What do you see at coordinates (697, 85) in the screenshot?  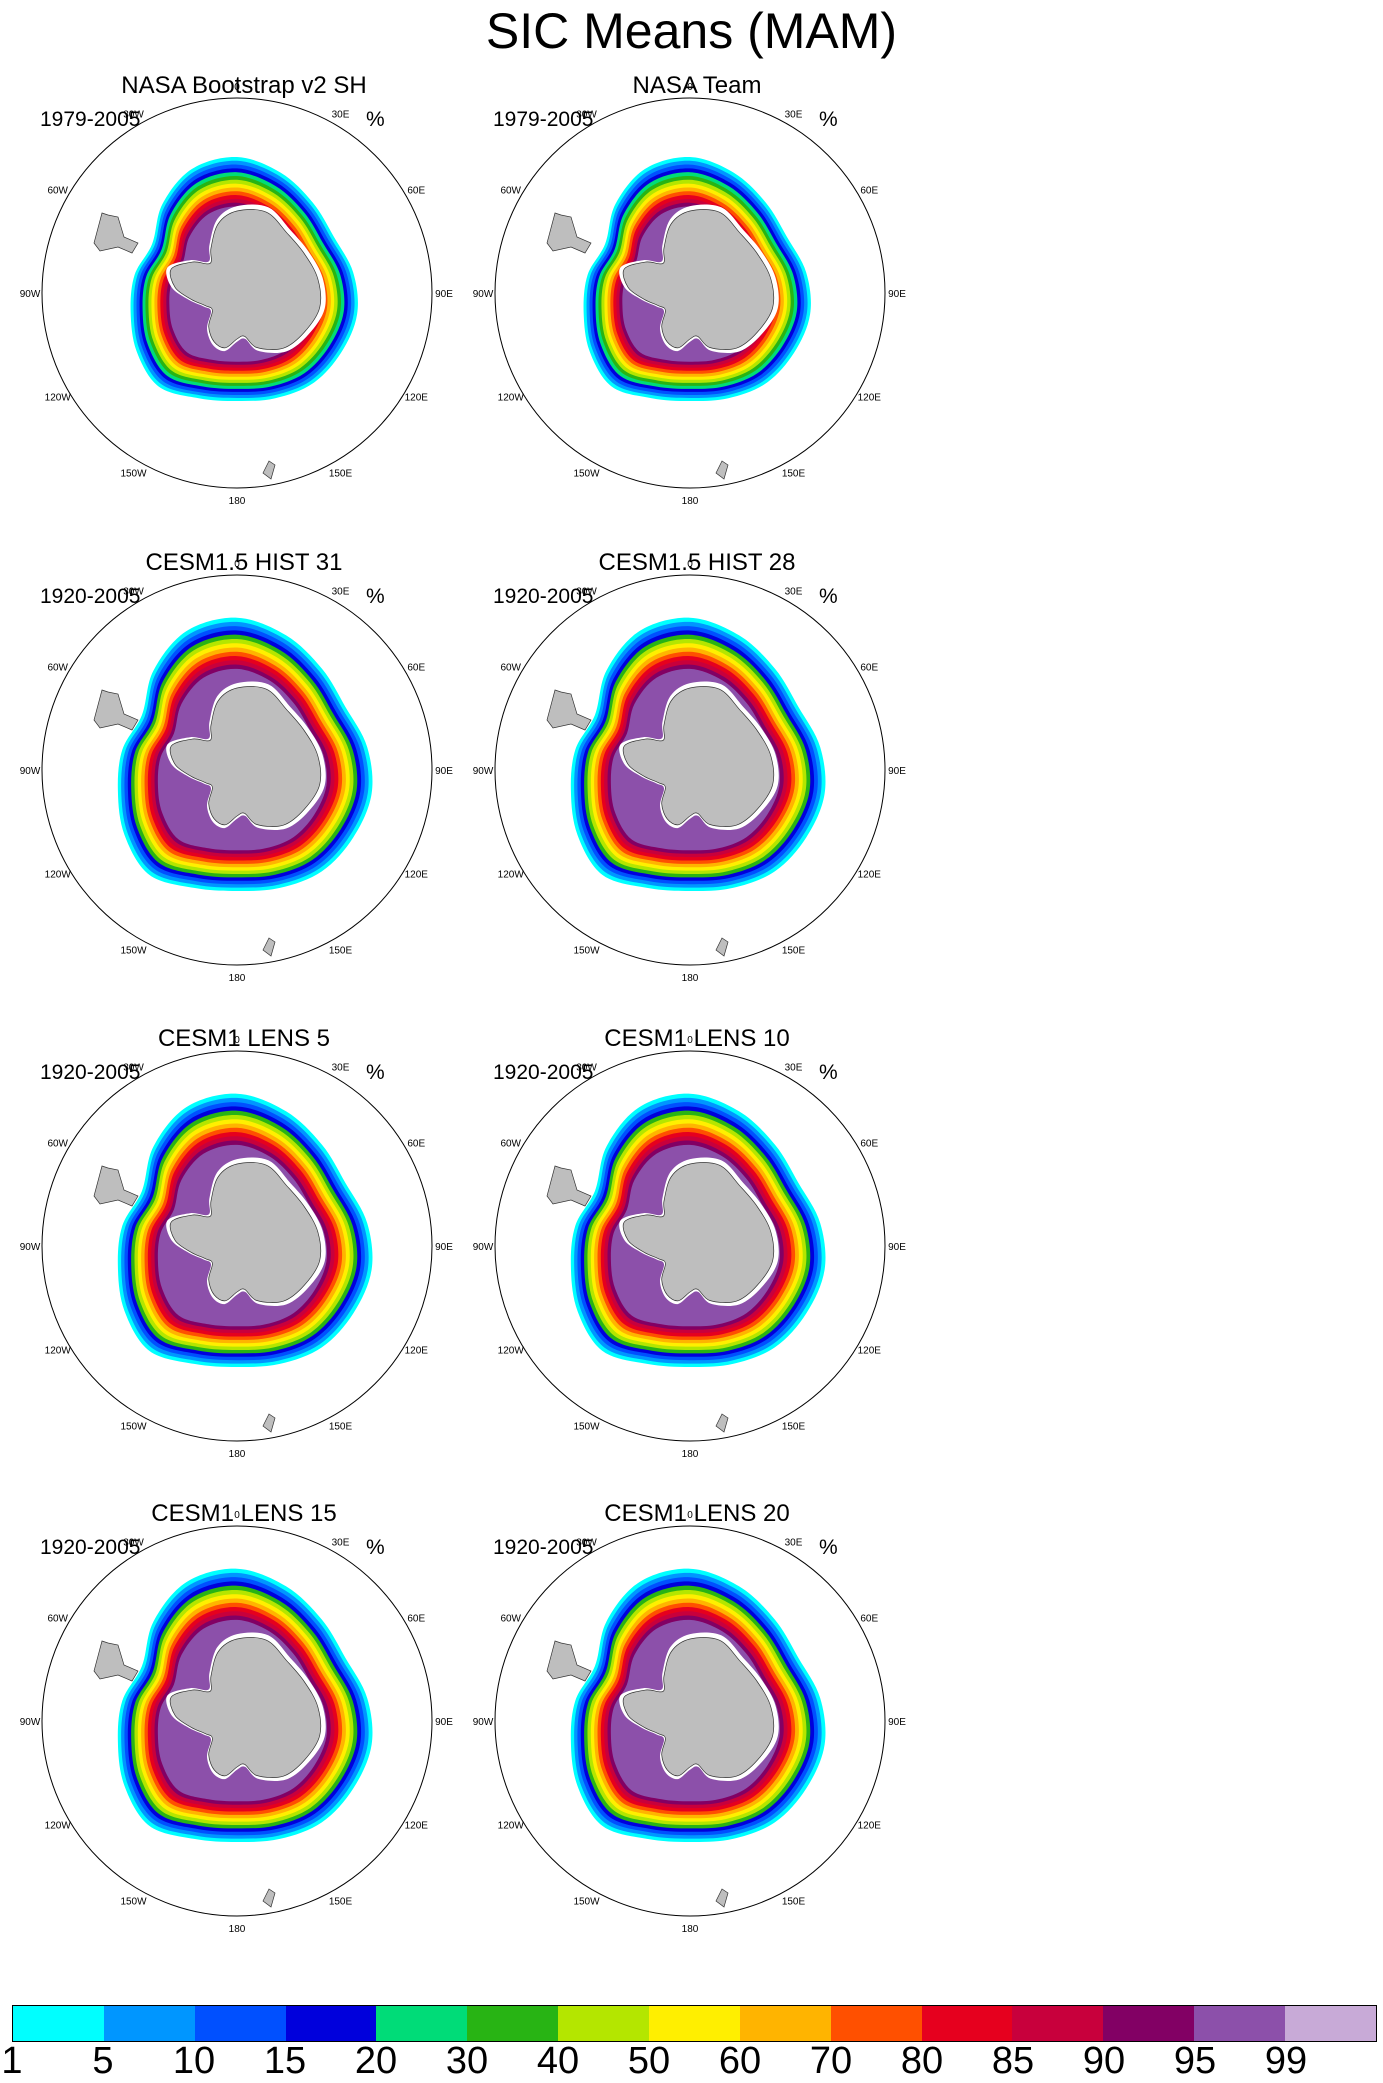 I see `panel-title: NASA Team` at bounding box center [697, 85].